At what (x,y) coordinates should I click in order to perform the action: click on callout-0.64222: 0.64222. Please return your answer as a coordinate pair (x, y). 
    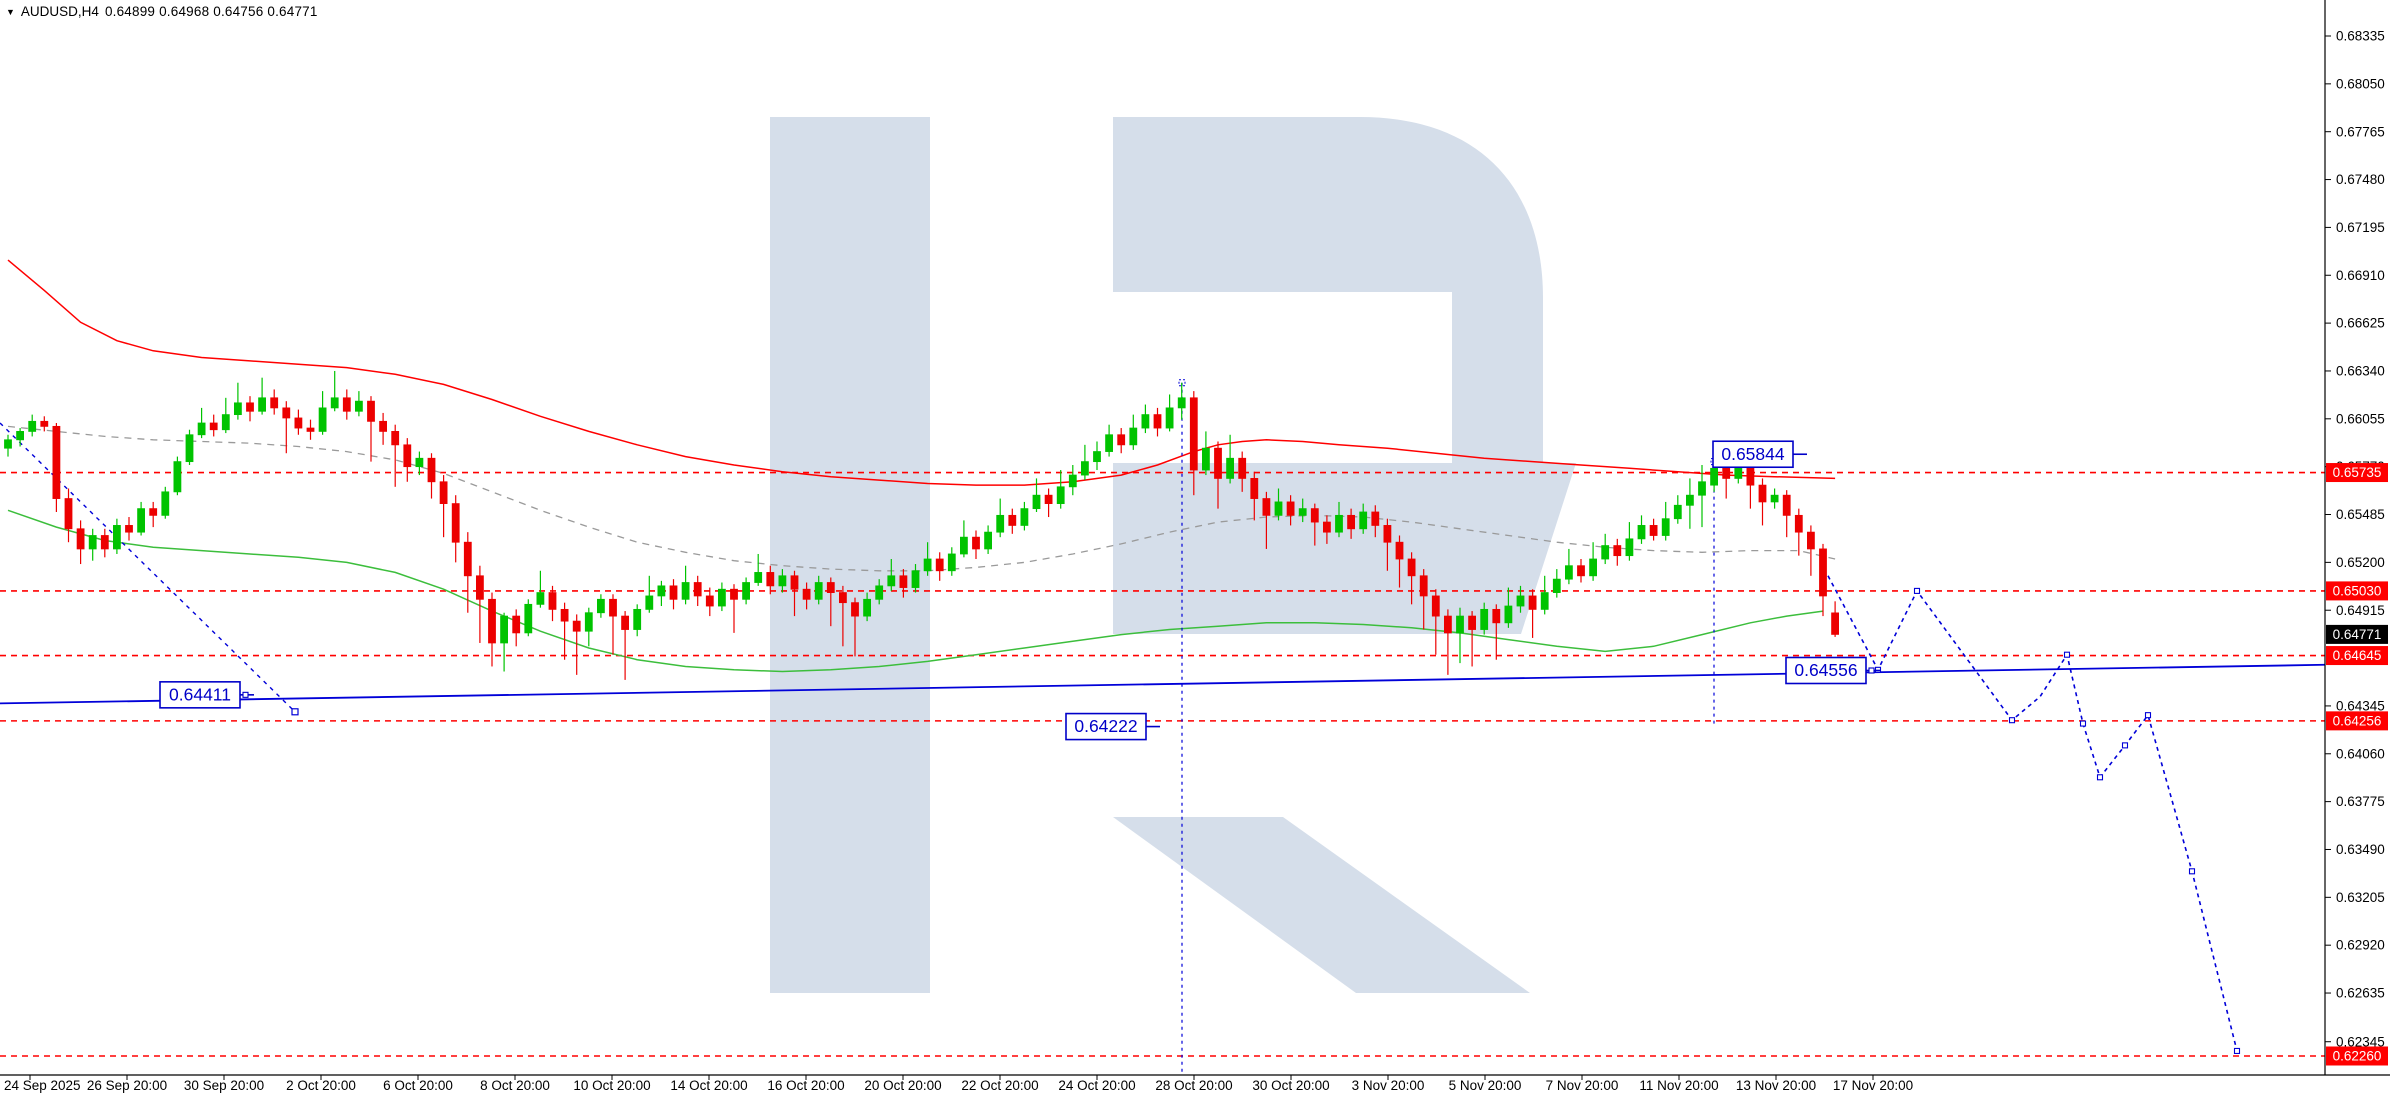
    Looking at the image, I should click on (1112, 726).